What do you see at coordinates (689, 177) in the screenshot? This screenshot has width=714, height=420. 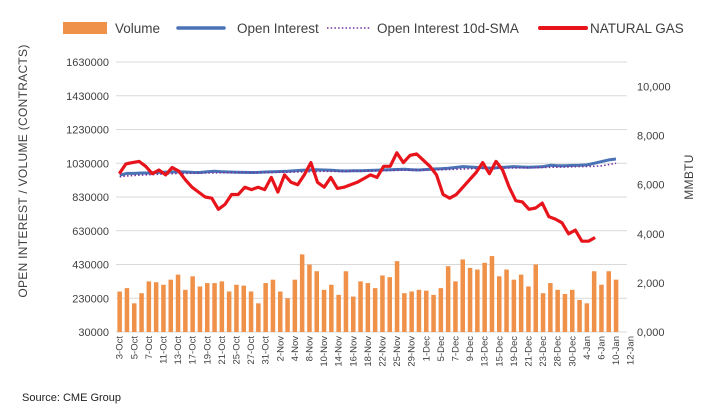 I see `right-axis-title: MMBTU` at bounding box center [689, 177].